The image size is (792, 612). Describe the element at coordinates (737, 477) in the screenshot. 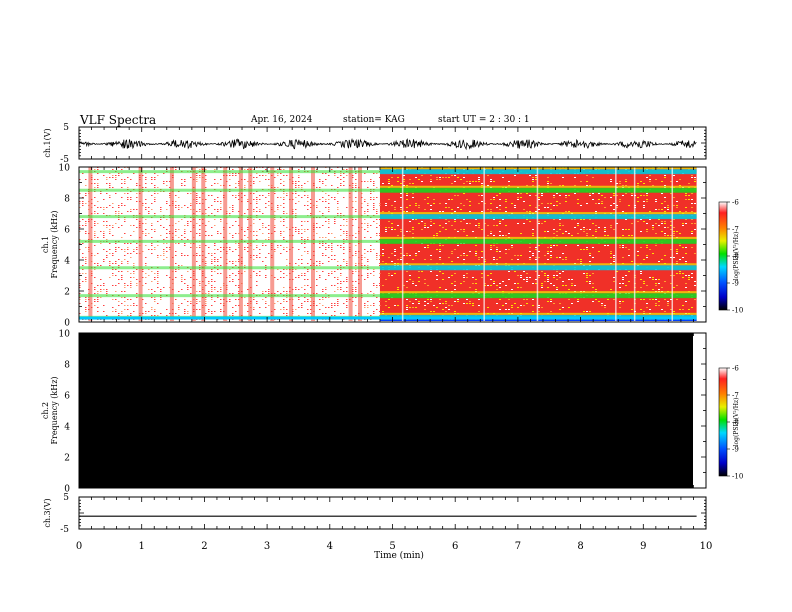

I see `colorbar-tick-label: -10` at that location.